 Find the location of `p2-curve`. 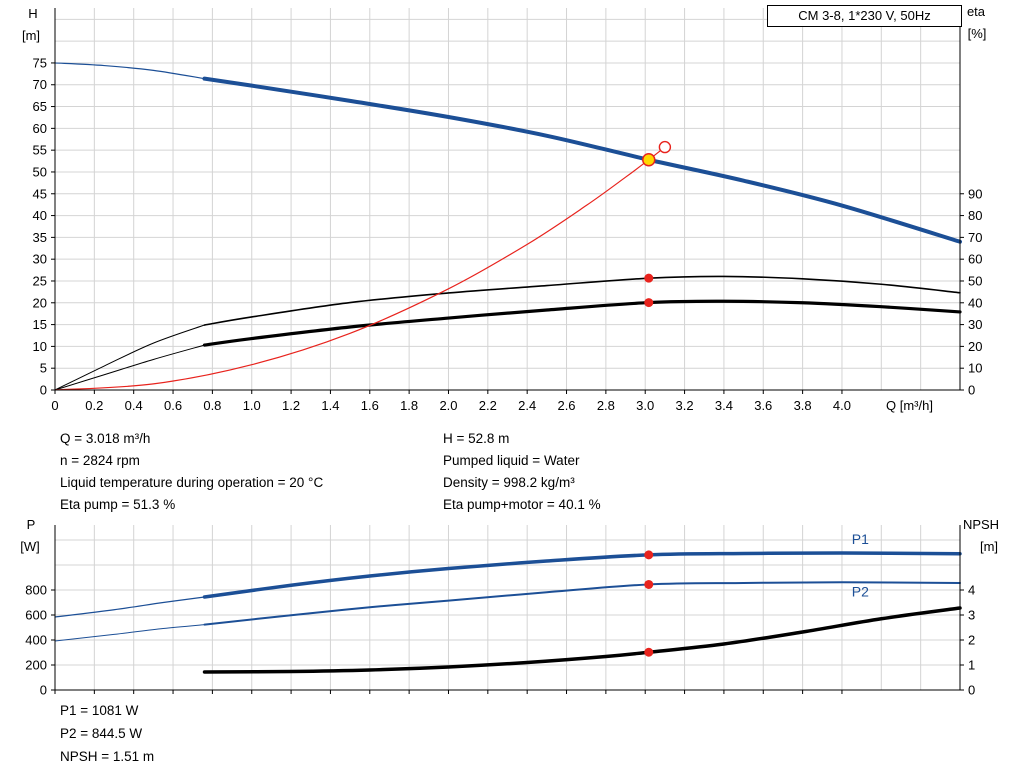

p2-curve is located at coordinates (582, 603).